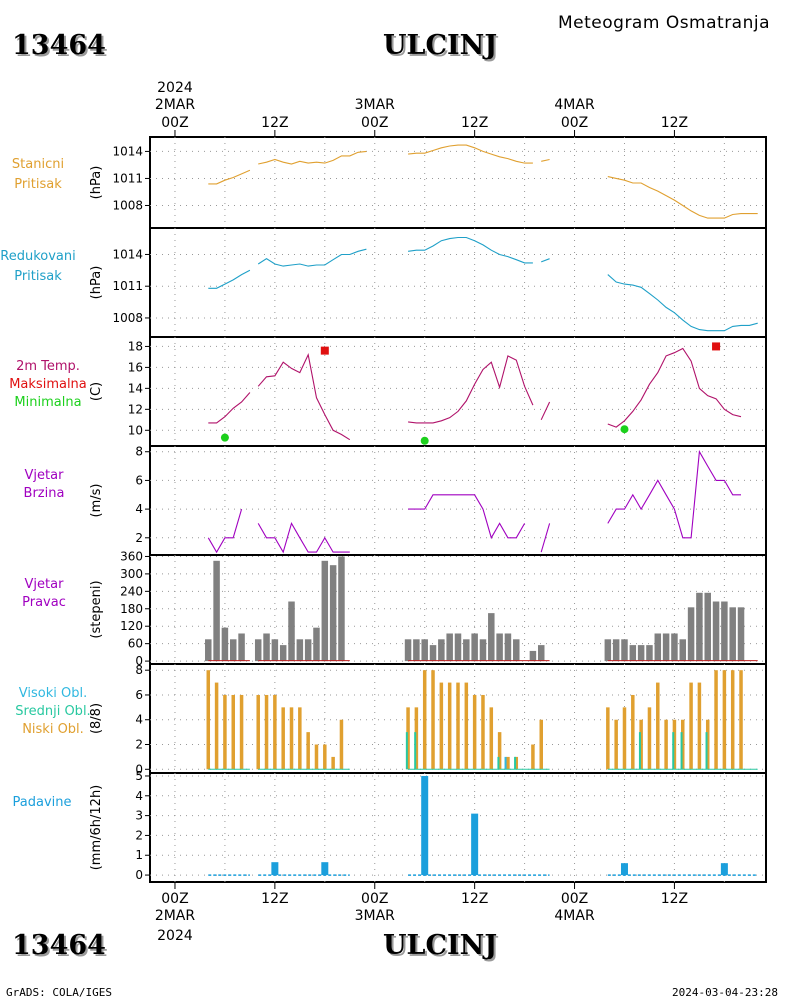 The height and width of the screenshot is (1000, 800). Describe the element at coordinates (131, 626) in the screenshot. I see `wind-direction-ytick-label: 120` at that location.